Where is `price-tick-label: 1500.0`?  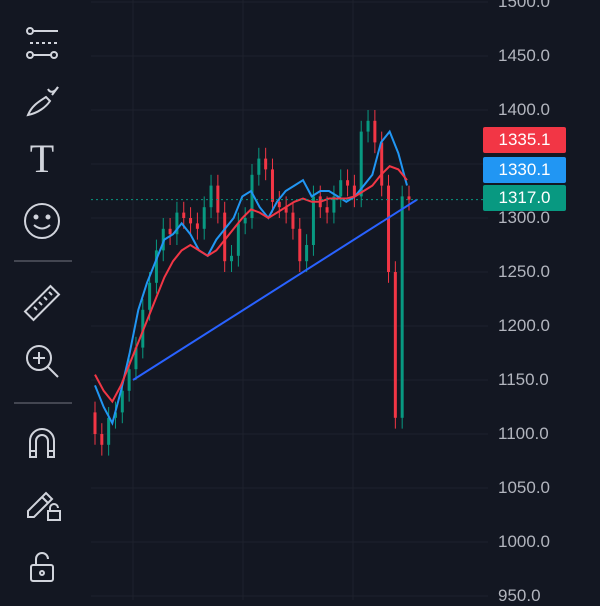 price-tick-label: 1500.0 is located at coordinates (524, 5).